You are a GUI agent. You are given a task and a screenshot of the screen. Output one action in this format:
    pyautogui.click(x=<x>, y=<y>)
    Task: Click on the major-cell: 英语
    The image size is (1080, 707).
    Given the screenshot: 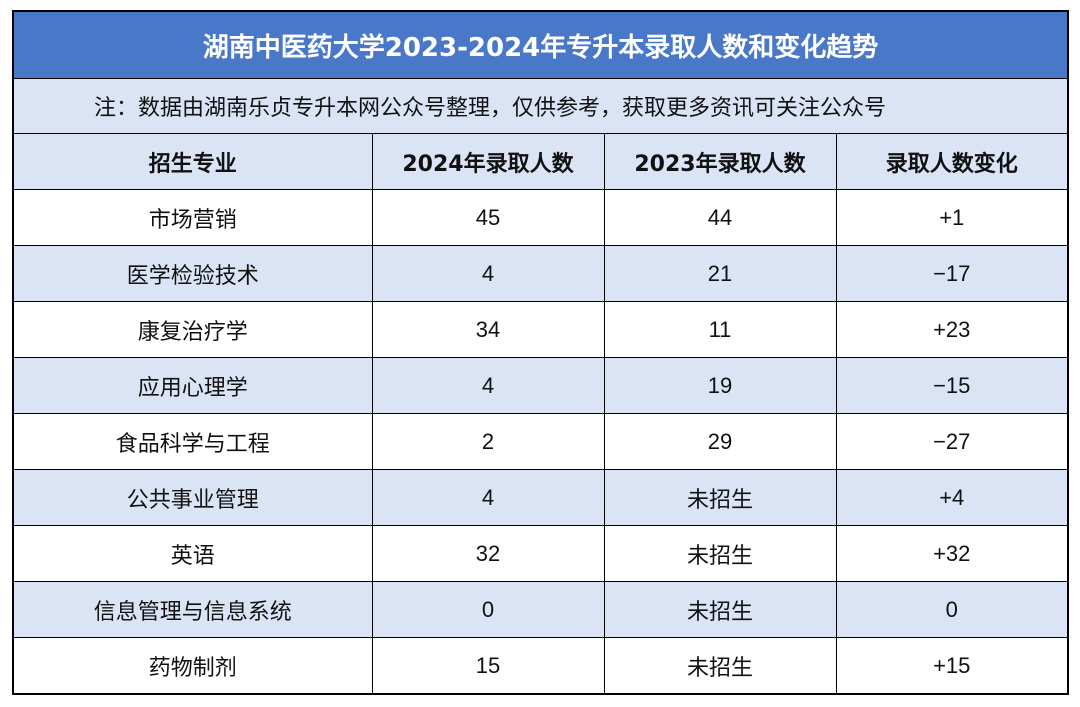 What is the action you would take?
    pyautogui.click(x=193, y=553)
    